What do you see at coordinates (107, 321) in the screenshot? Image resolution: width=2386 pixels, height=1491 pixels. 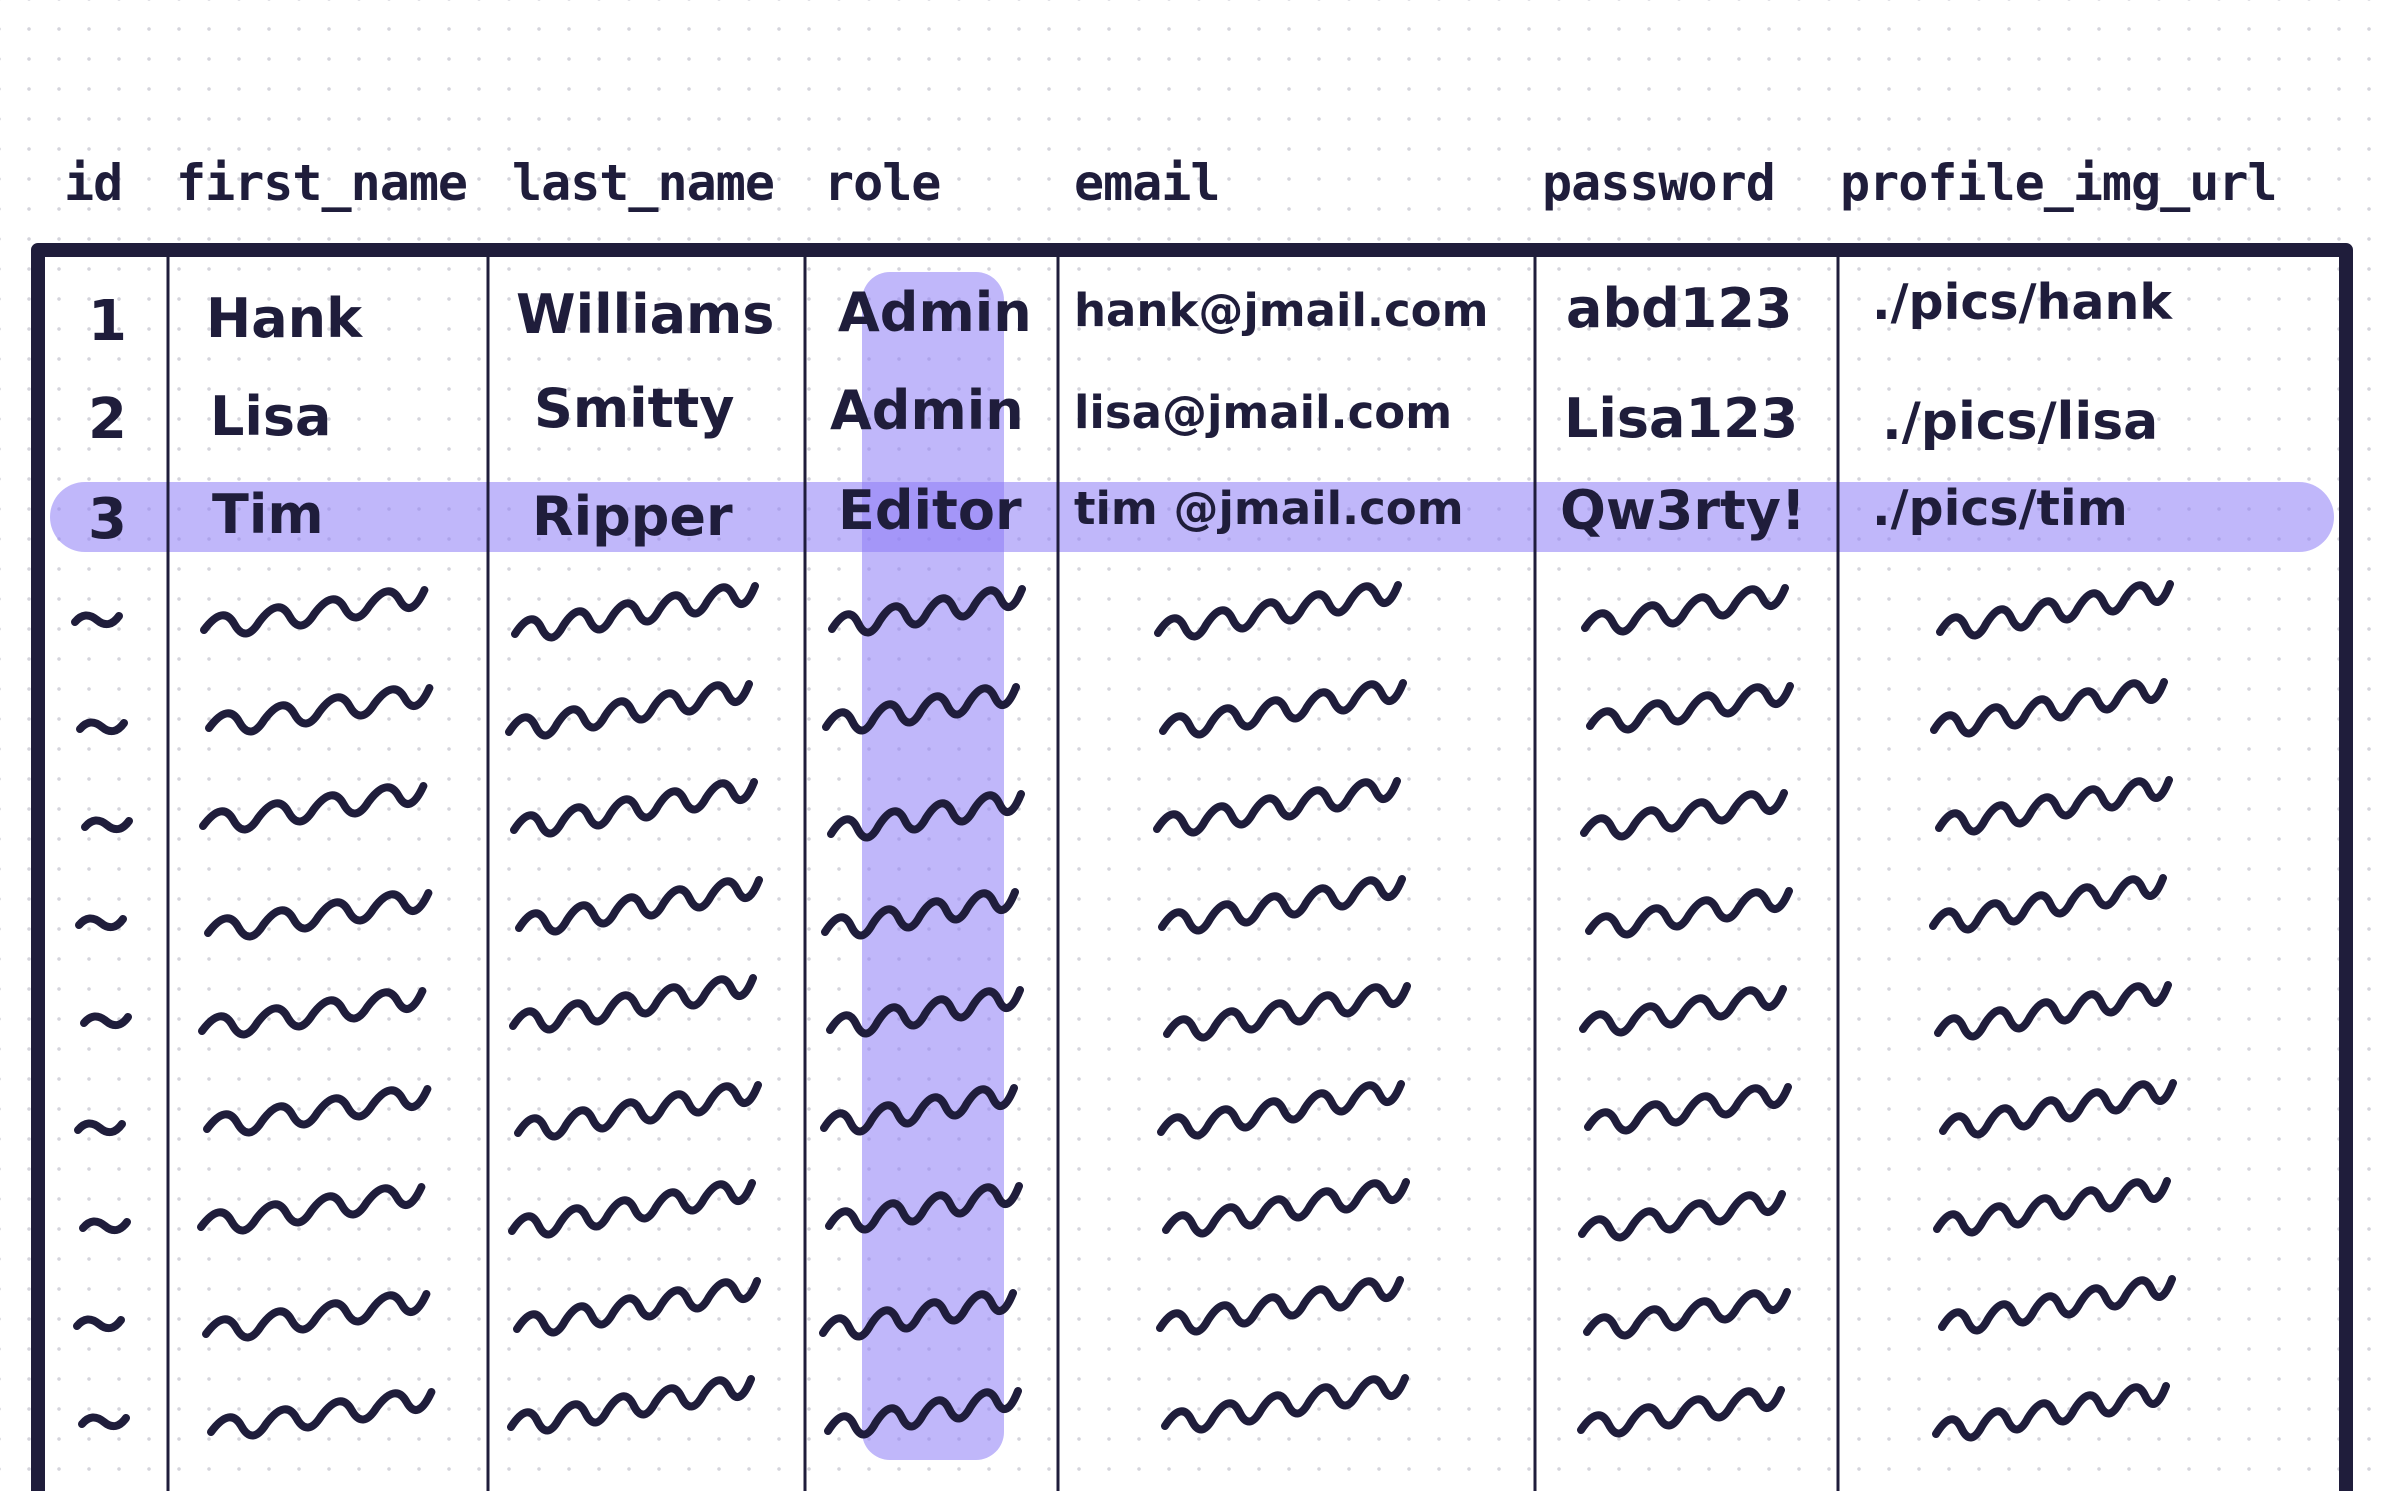 I see `cell-row-1-id: 1` at bounding box center [107, 321].